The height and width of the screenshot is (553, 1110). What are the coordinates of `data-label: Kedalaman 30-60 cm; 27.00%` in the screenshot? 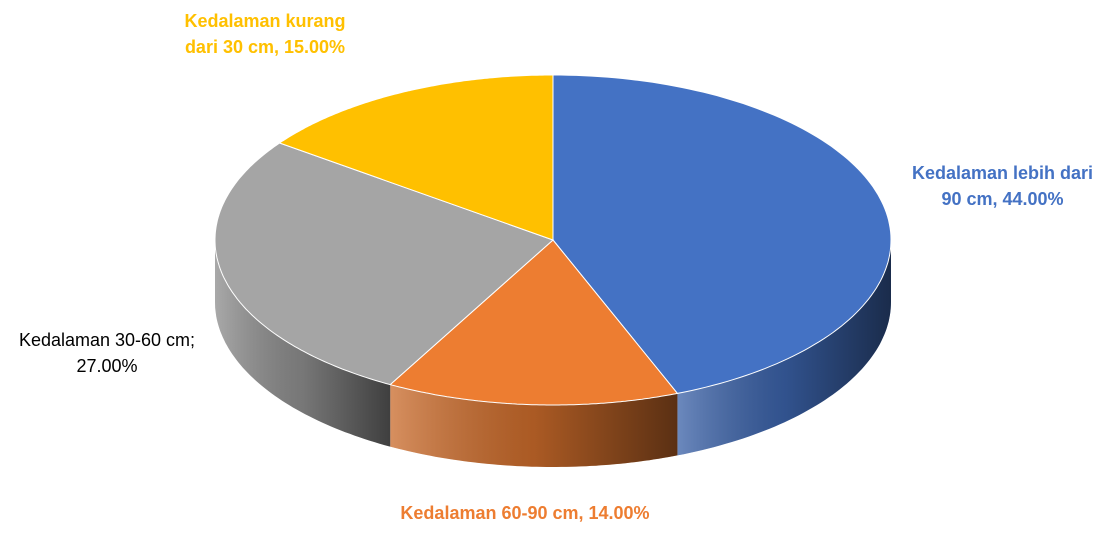 It's located at (107, 353).